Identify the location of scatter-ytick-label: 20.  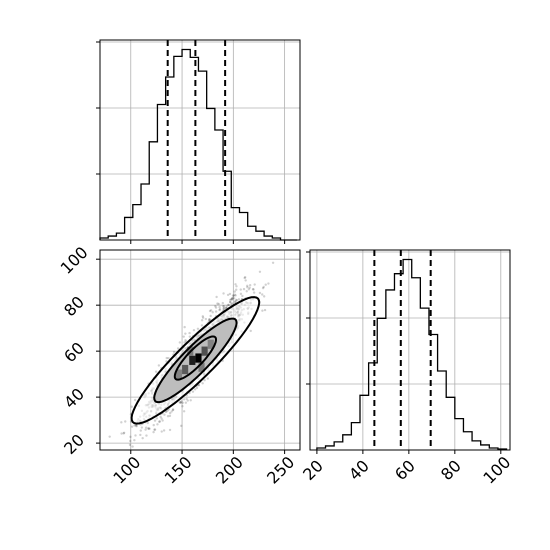
(74, 444).